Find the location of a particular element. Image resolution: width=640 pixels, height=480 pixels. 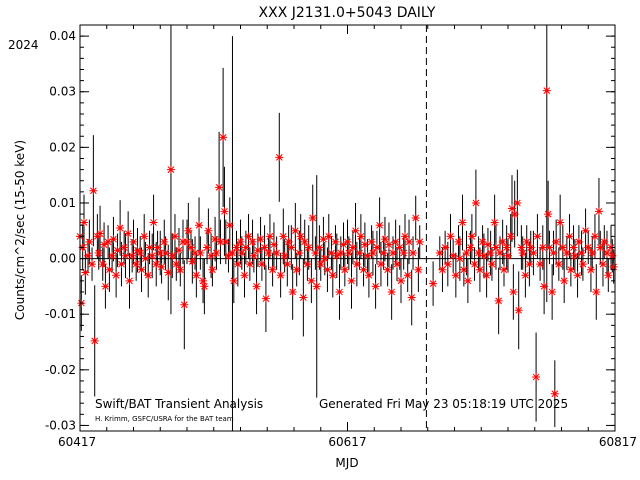

y-tick-label: -0.01 is located at coordinates (60, 314).